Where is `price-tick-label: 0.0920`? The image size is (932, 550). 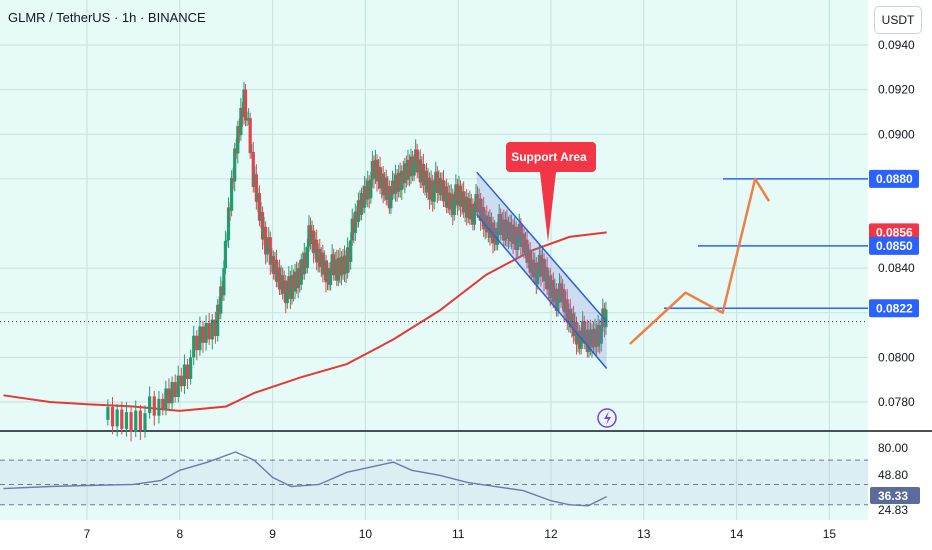
price-tick-label: 0.0920 is located at coordinates (896, 90).